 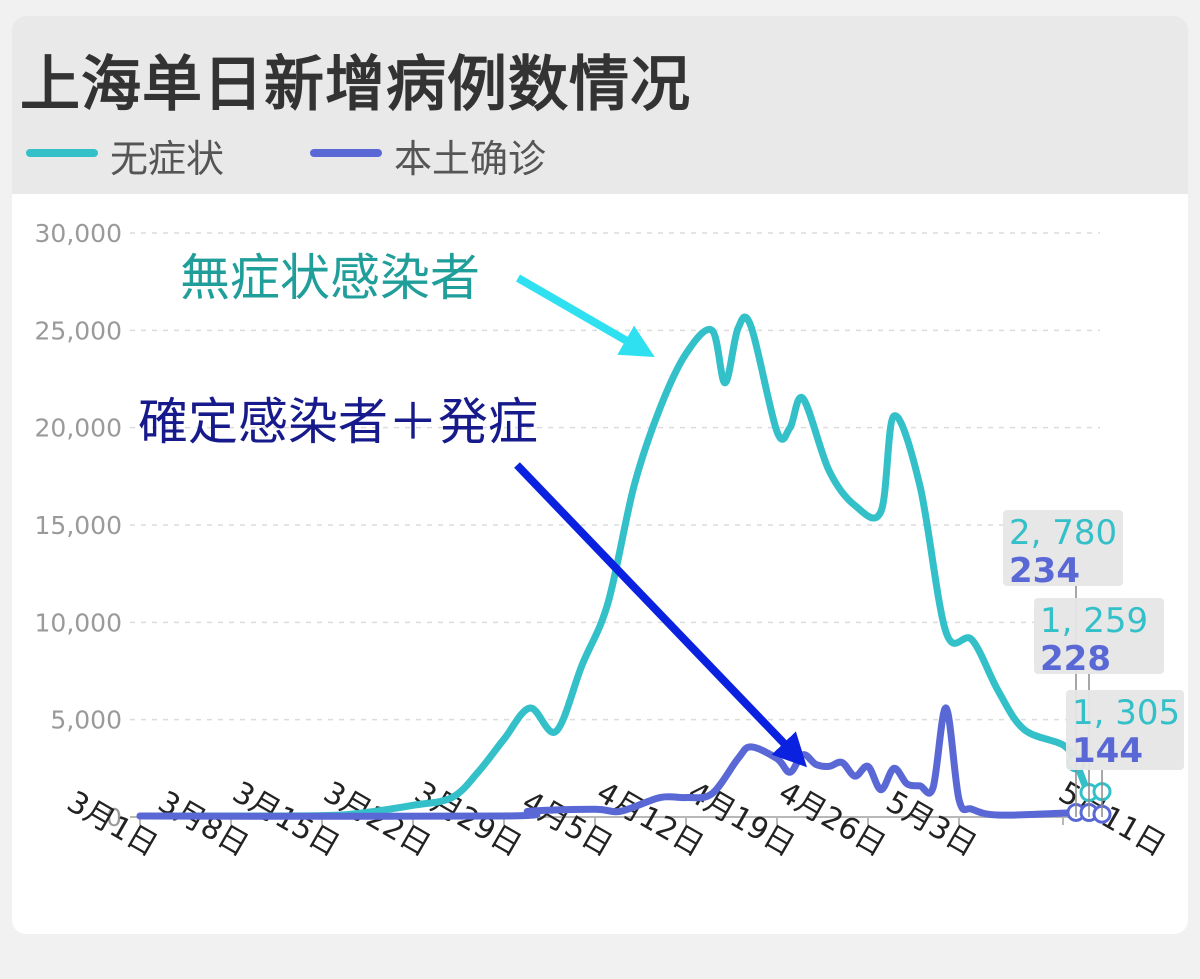 What do you see at coordinates (660, 615) in the screenshot?
I see `annotation-arrow-confirmed` at bounding box center [660, 615].